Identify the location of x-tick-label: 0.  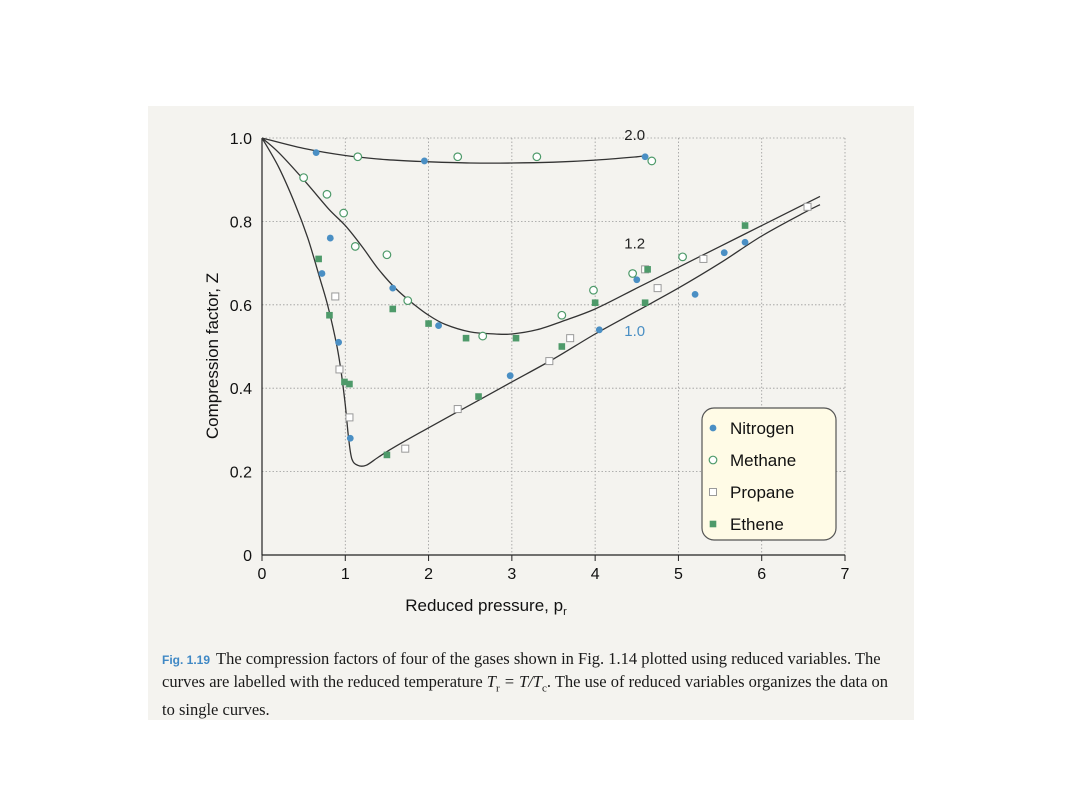
(262, 574).